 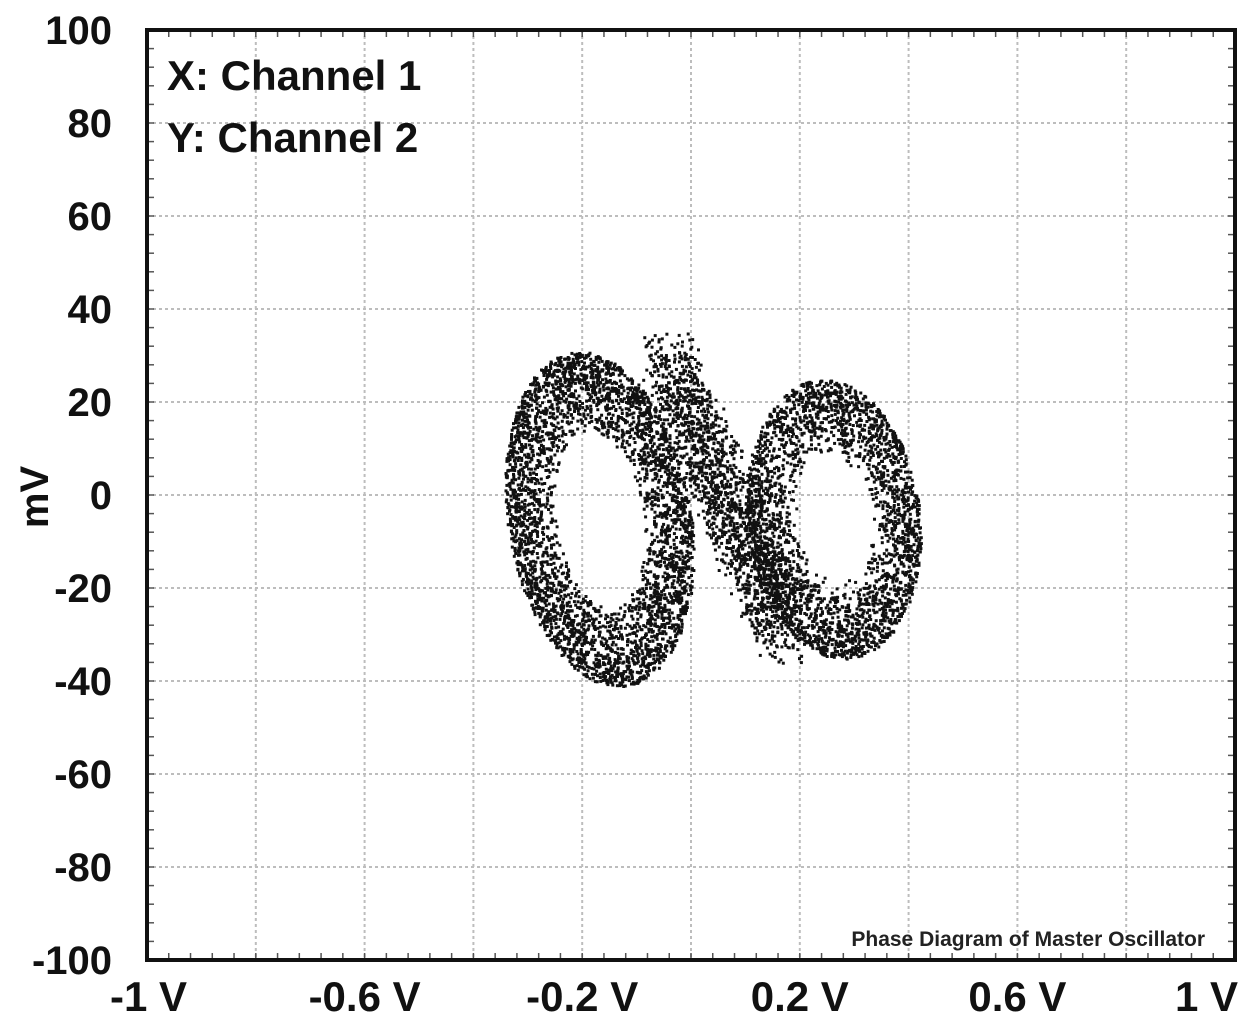 I want to click on scatter-point-2089, so click(x=651, y=650).